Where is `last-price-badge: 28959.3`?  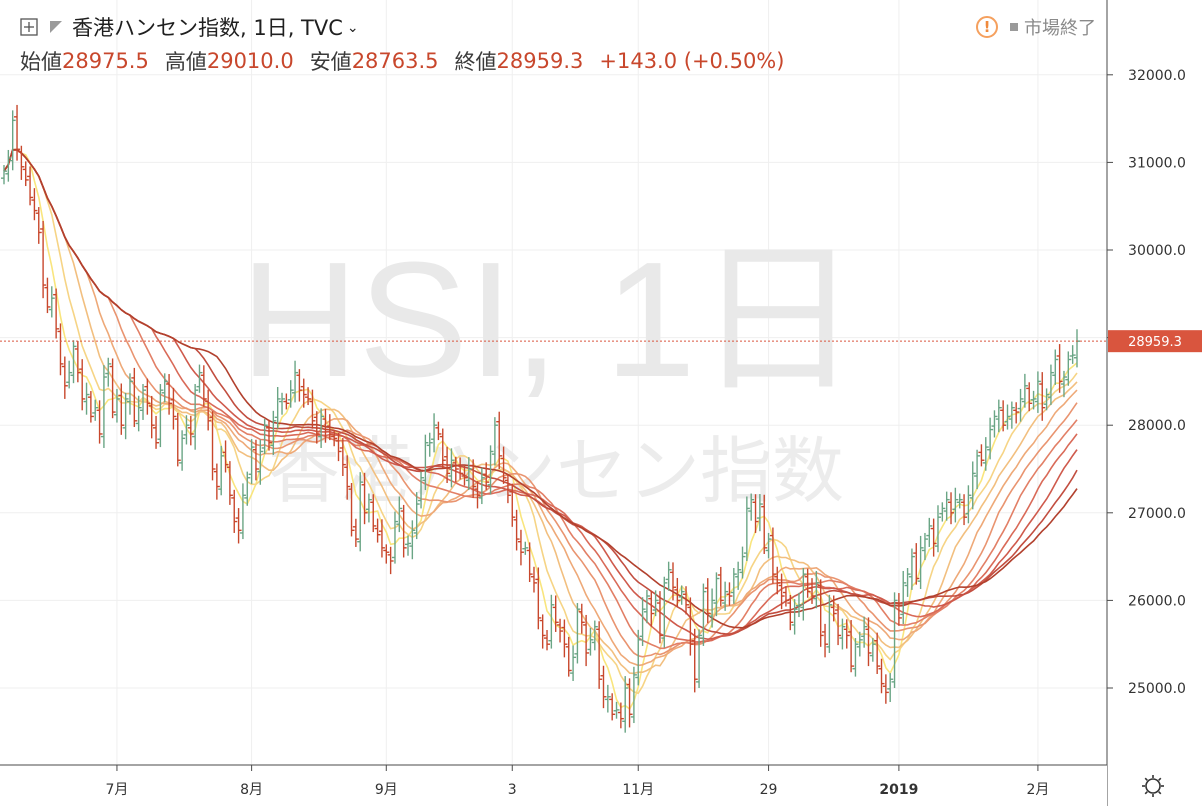 last-price-badge: 28959.3 is located at coordinates (1155, 341).